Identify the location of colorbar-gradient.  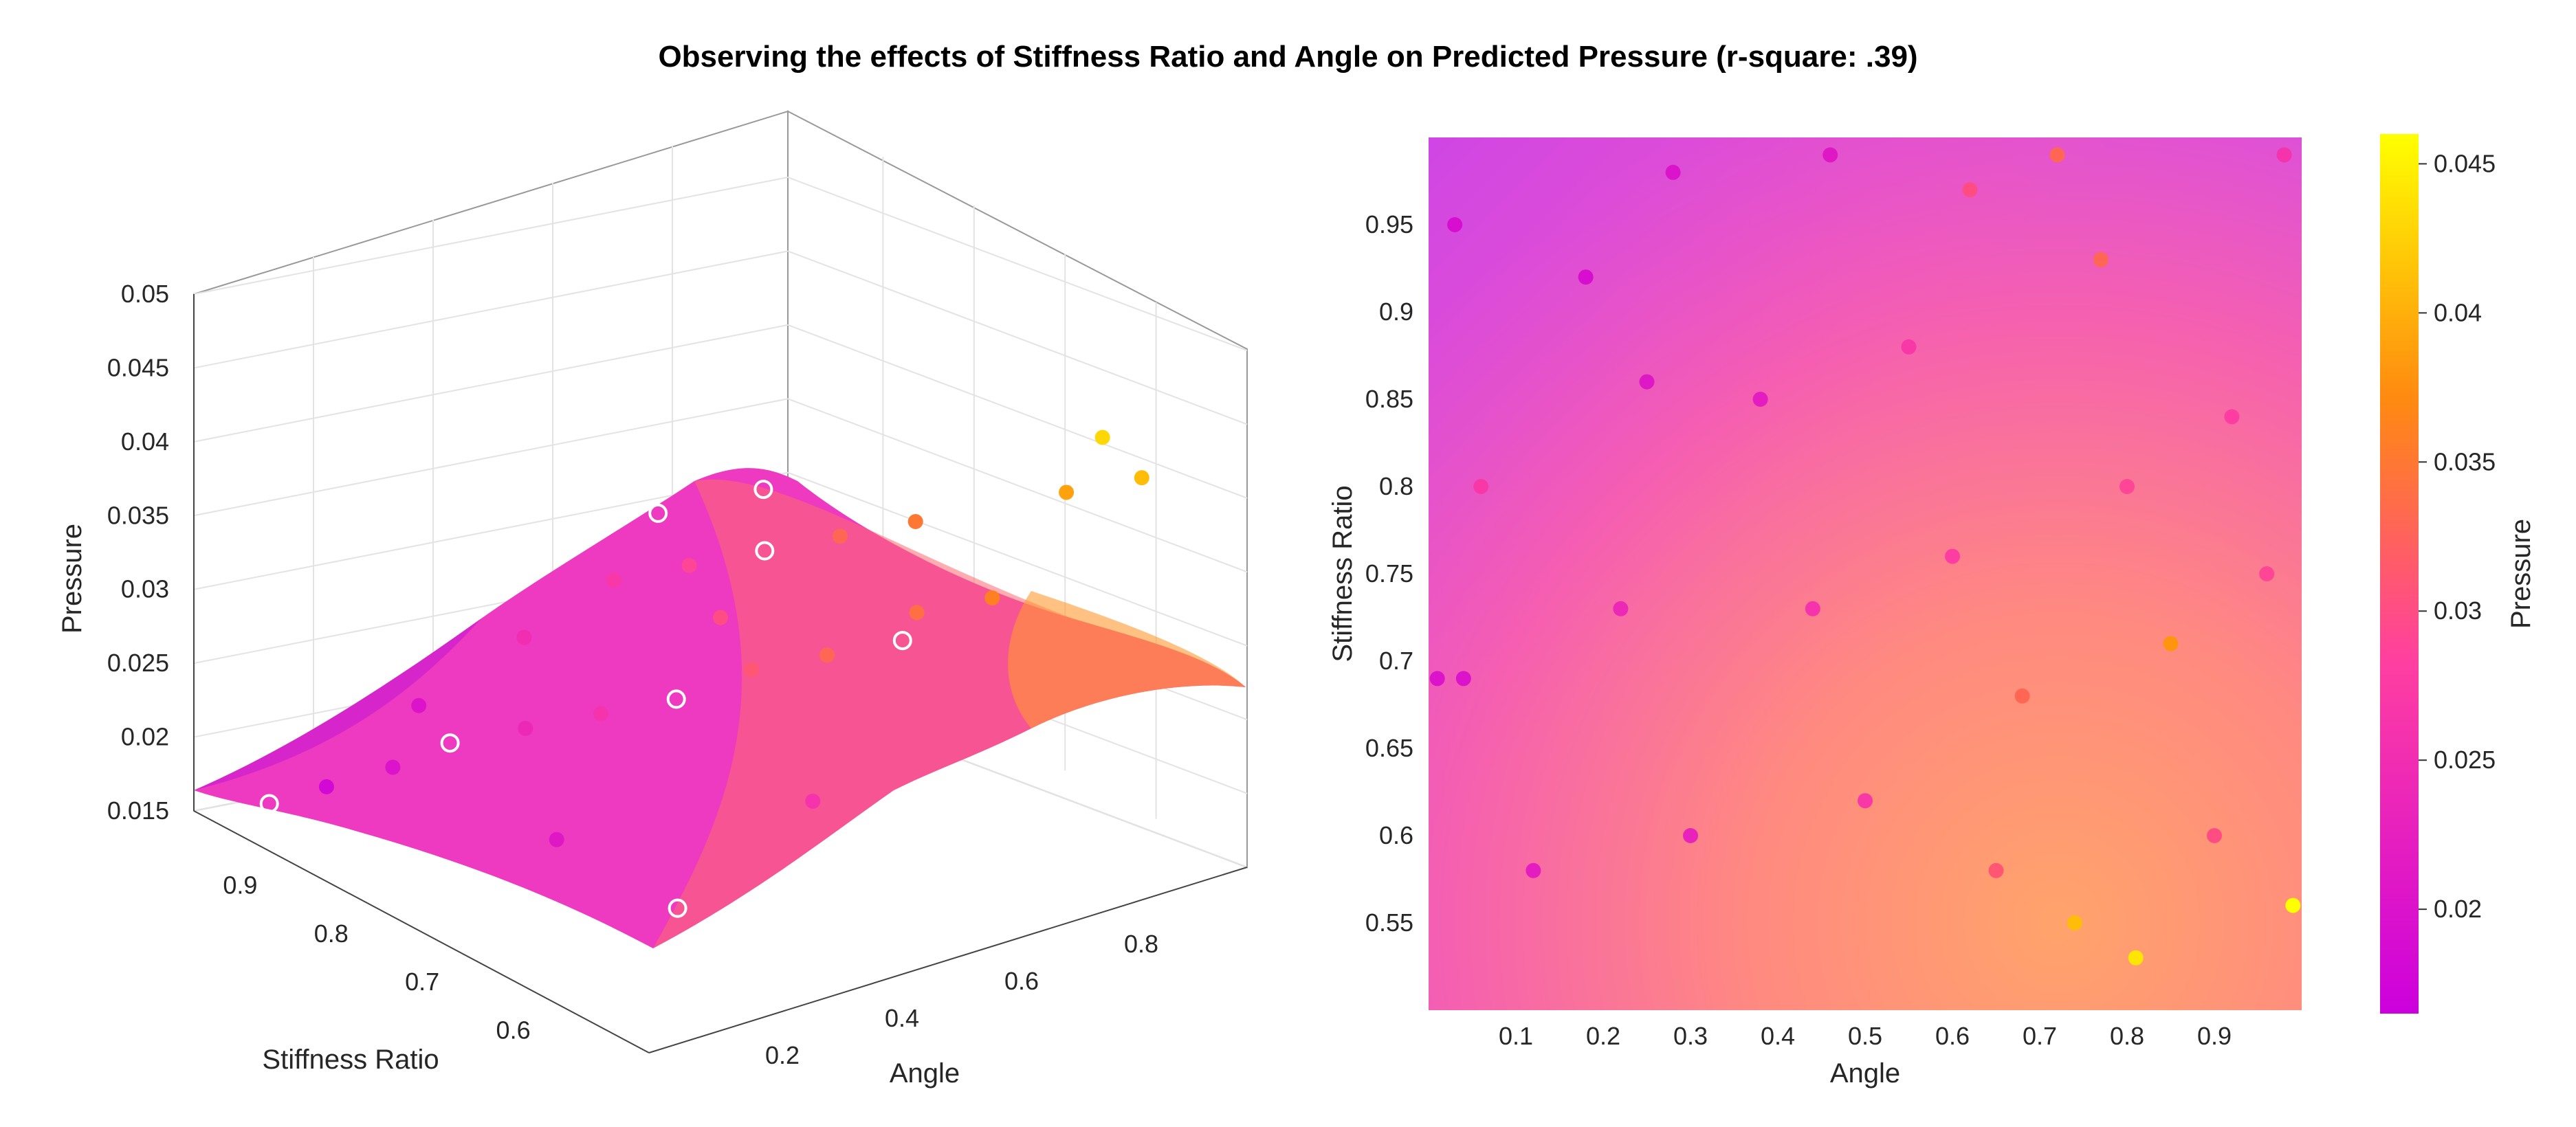
(2399, 574).